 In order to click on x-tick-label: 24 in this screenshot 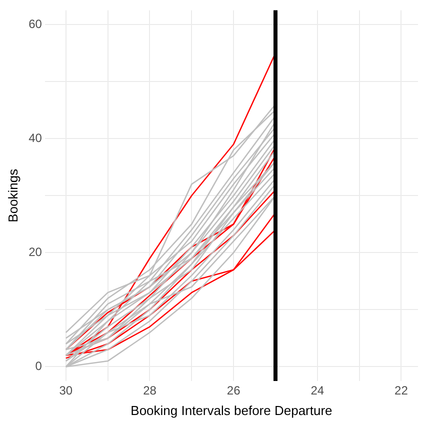, I will do `click(317, 391)`.